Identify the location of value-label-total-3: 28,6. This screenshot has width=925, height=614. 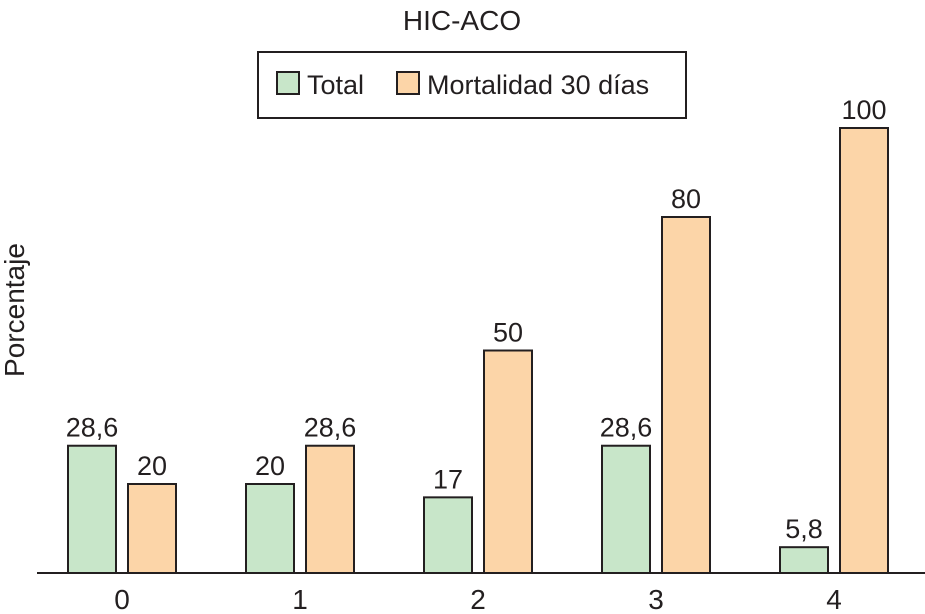
(626, 428).